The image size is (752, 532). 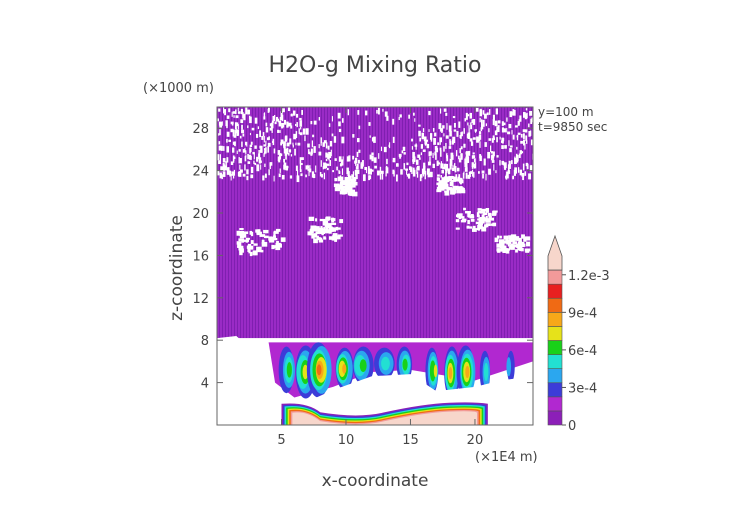 I want to click on y-axis-label: z-coordinate, so click(x=177, y=268).